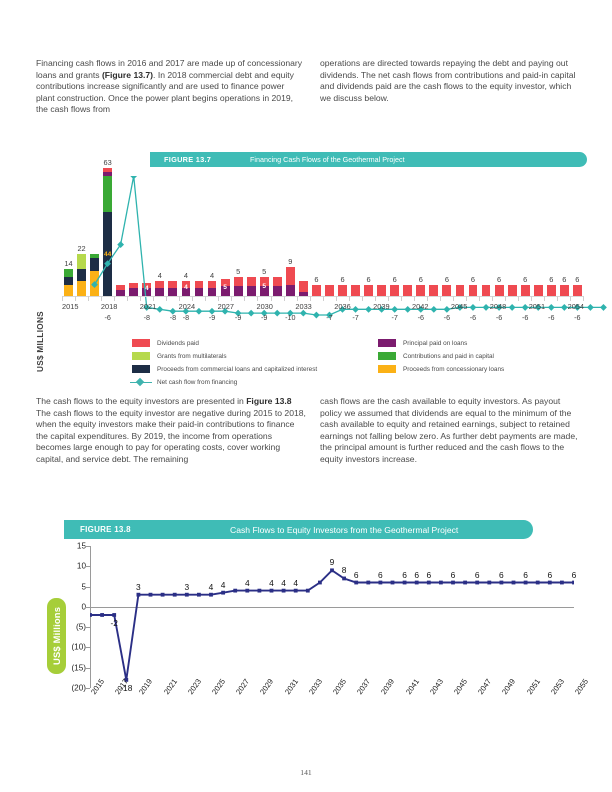  Describe the element at coordinates (186, 317) in the screenshot. I see `chart1-negative-value-label: -8` at that location.